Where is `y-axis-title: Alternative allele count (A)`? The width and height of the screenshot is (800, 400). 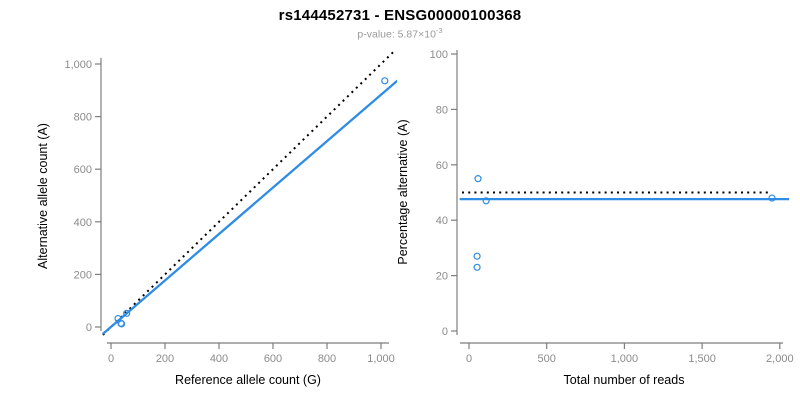
y-axis-title: Alternative allele count (A) is located at coordinates (43, 196).